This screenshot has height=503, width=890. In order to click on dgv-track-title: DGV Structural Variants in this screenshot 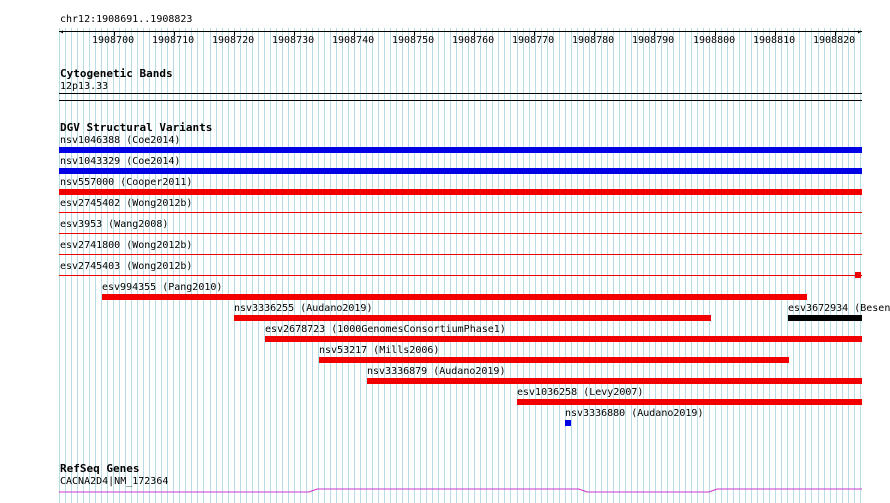, I will do `click(136, 127)`.